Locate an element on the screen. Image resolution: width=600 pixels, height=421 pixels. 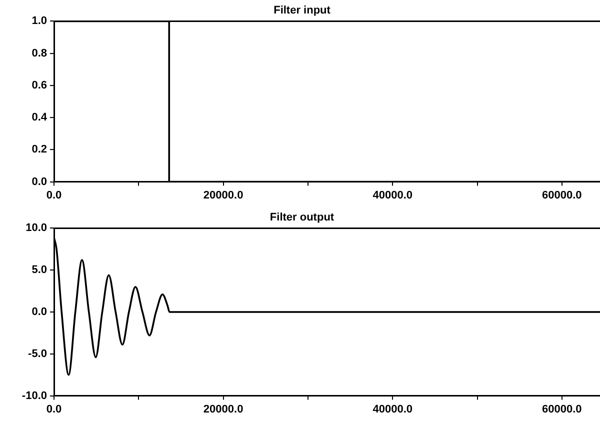
y-tick-label: 0.4 is located at coordinates (40, 118).